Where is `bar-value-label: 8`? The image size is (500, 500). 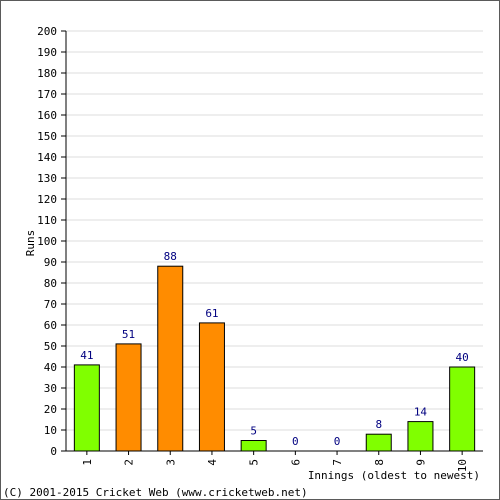 bar-value-label: 8 is located at coordinates (378, 424).